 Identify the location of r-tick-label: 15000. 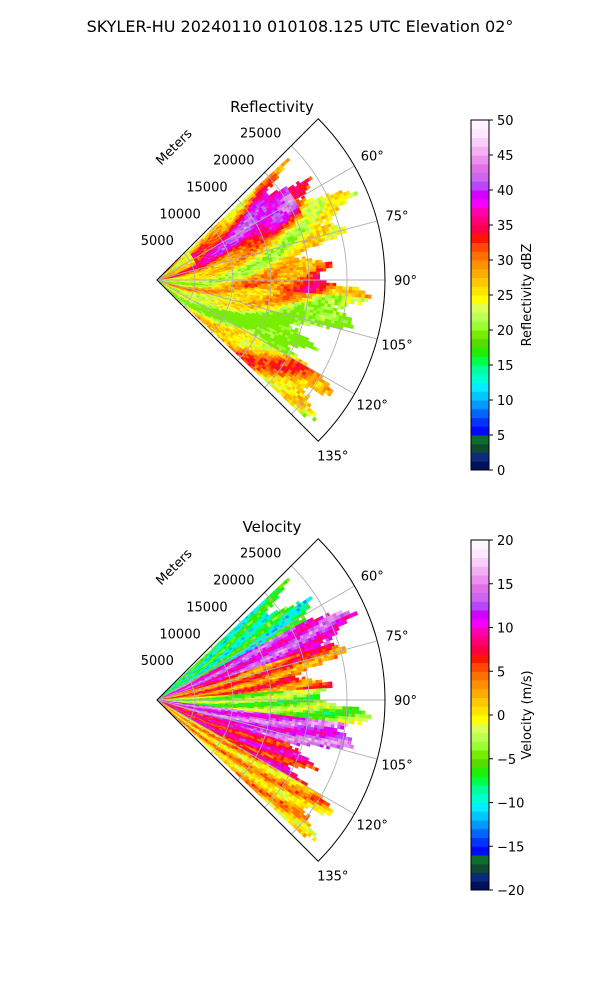
(206, 187).